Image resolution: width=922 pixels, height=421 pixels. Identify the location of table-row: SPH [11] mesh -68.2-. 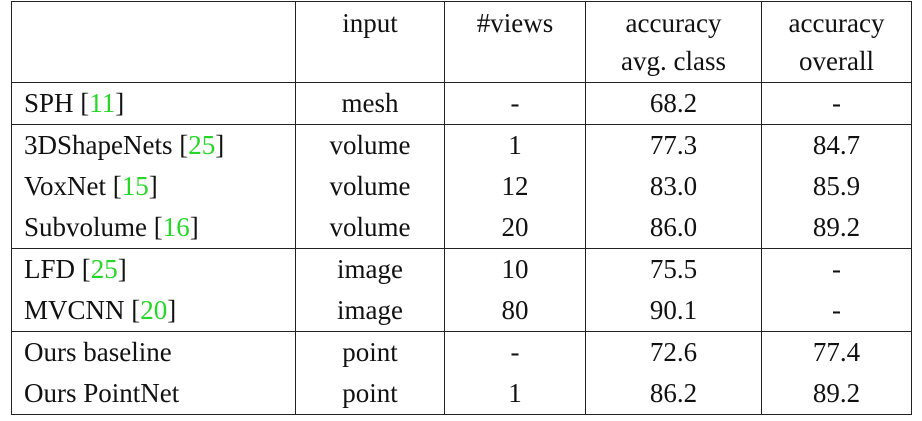
(461, 103).